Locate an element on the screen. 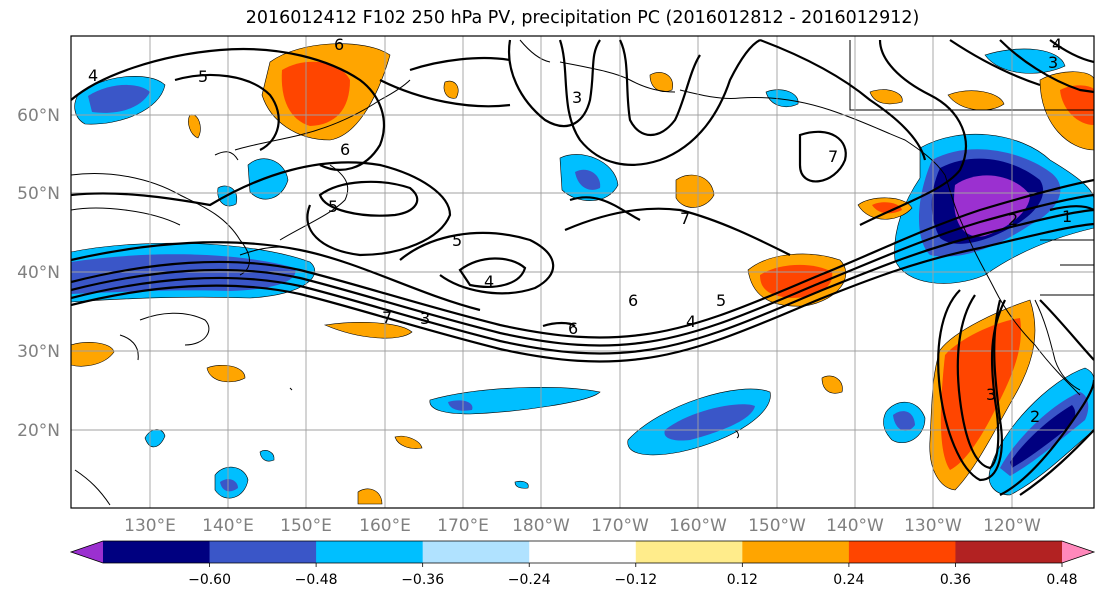  longitude-label: 180°W is located at coordinates (541, 526).